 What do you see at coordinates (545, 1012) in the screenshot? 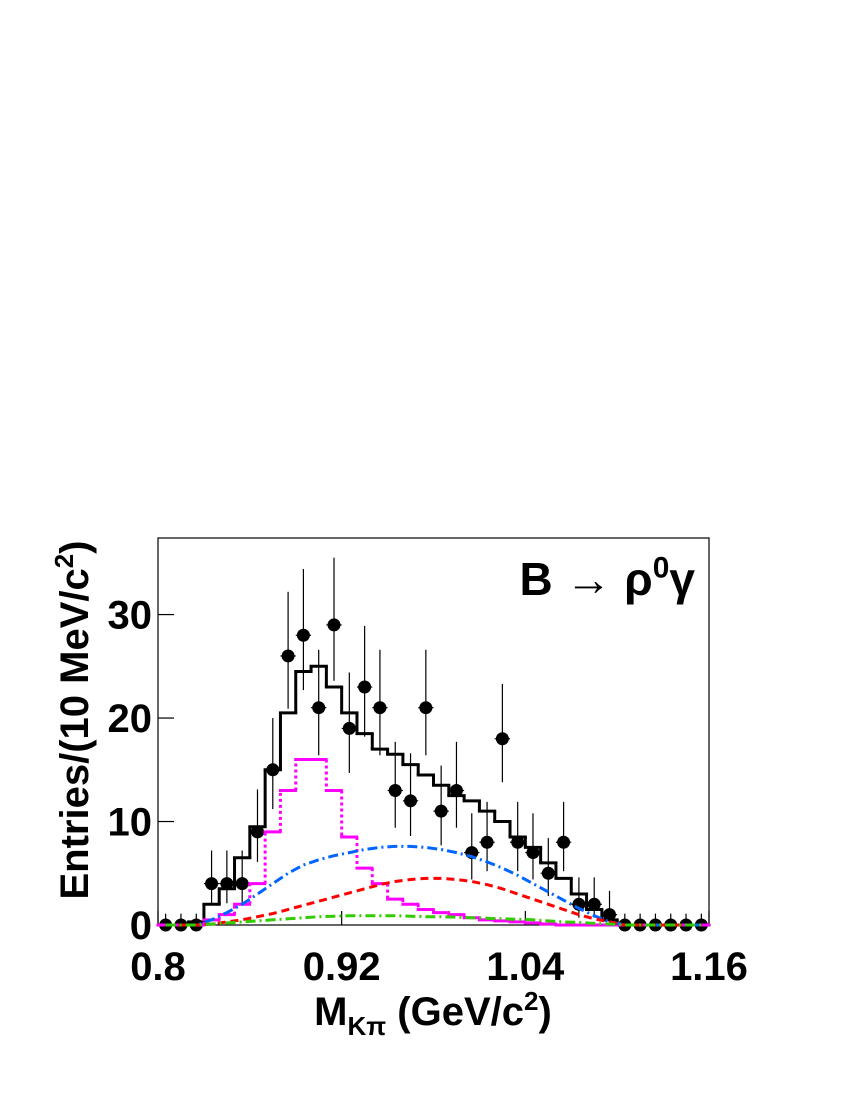
I see `x-axis-label-part: )` at bounding box center [545, 1012].